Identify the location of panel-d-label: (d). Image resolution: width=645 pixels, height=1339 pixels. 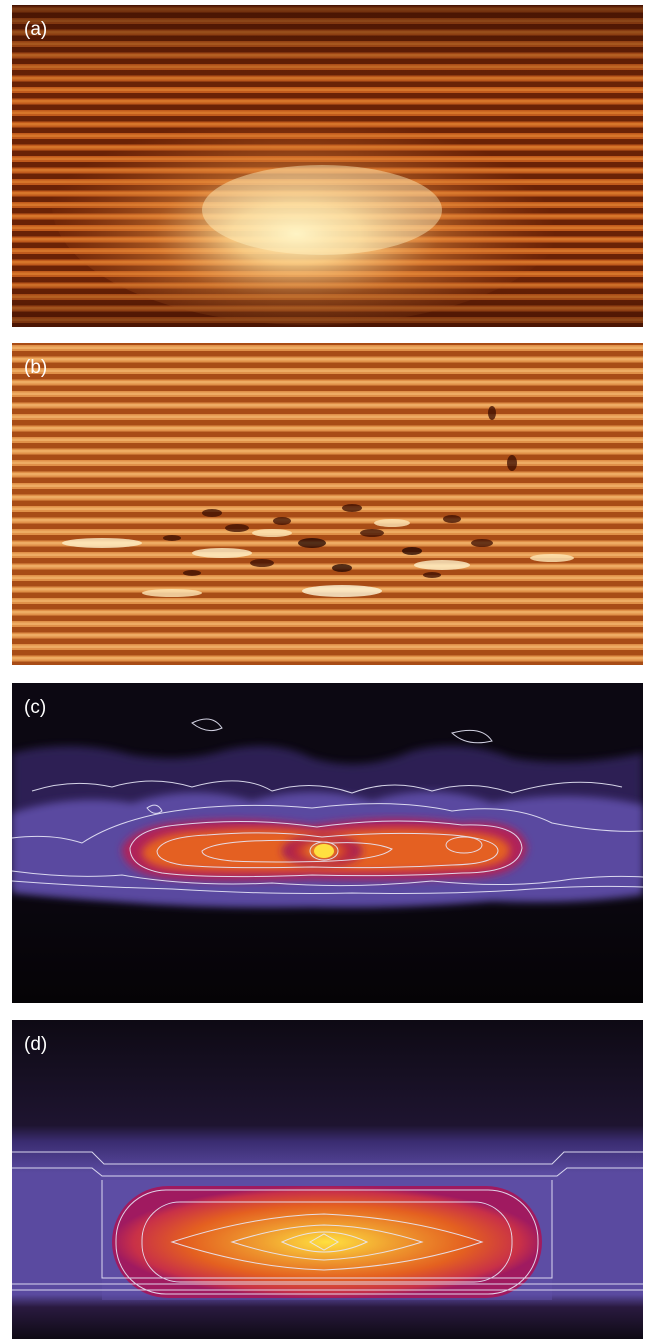
(36, 1044).